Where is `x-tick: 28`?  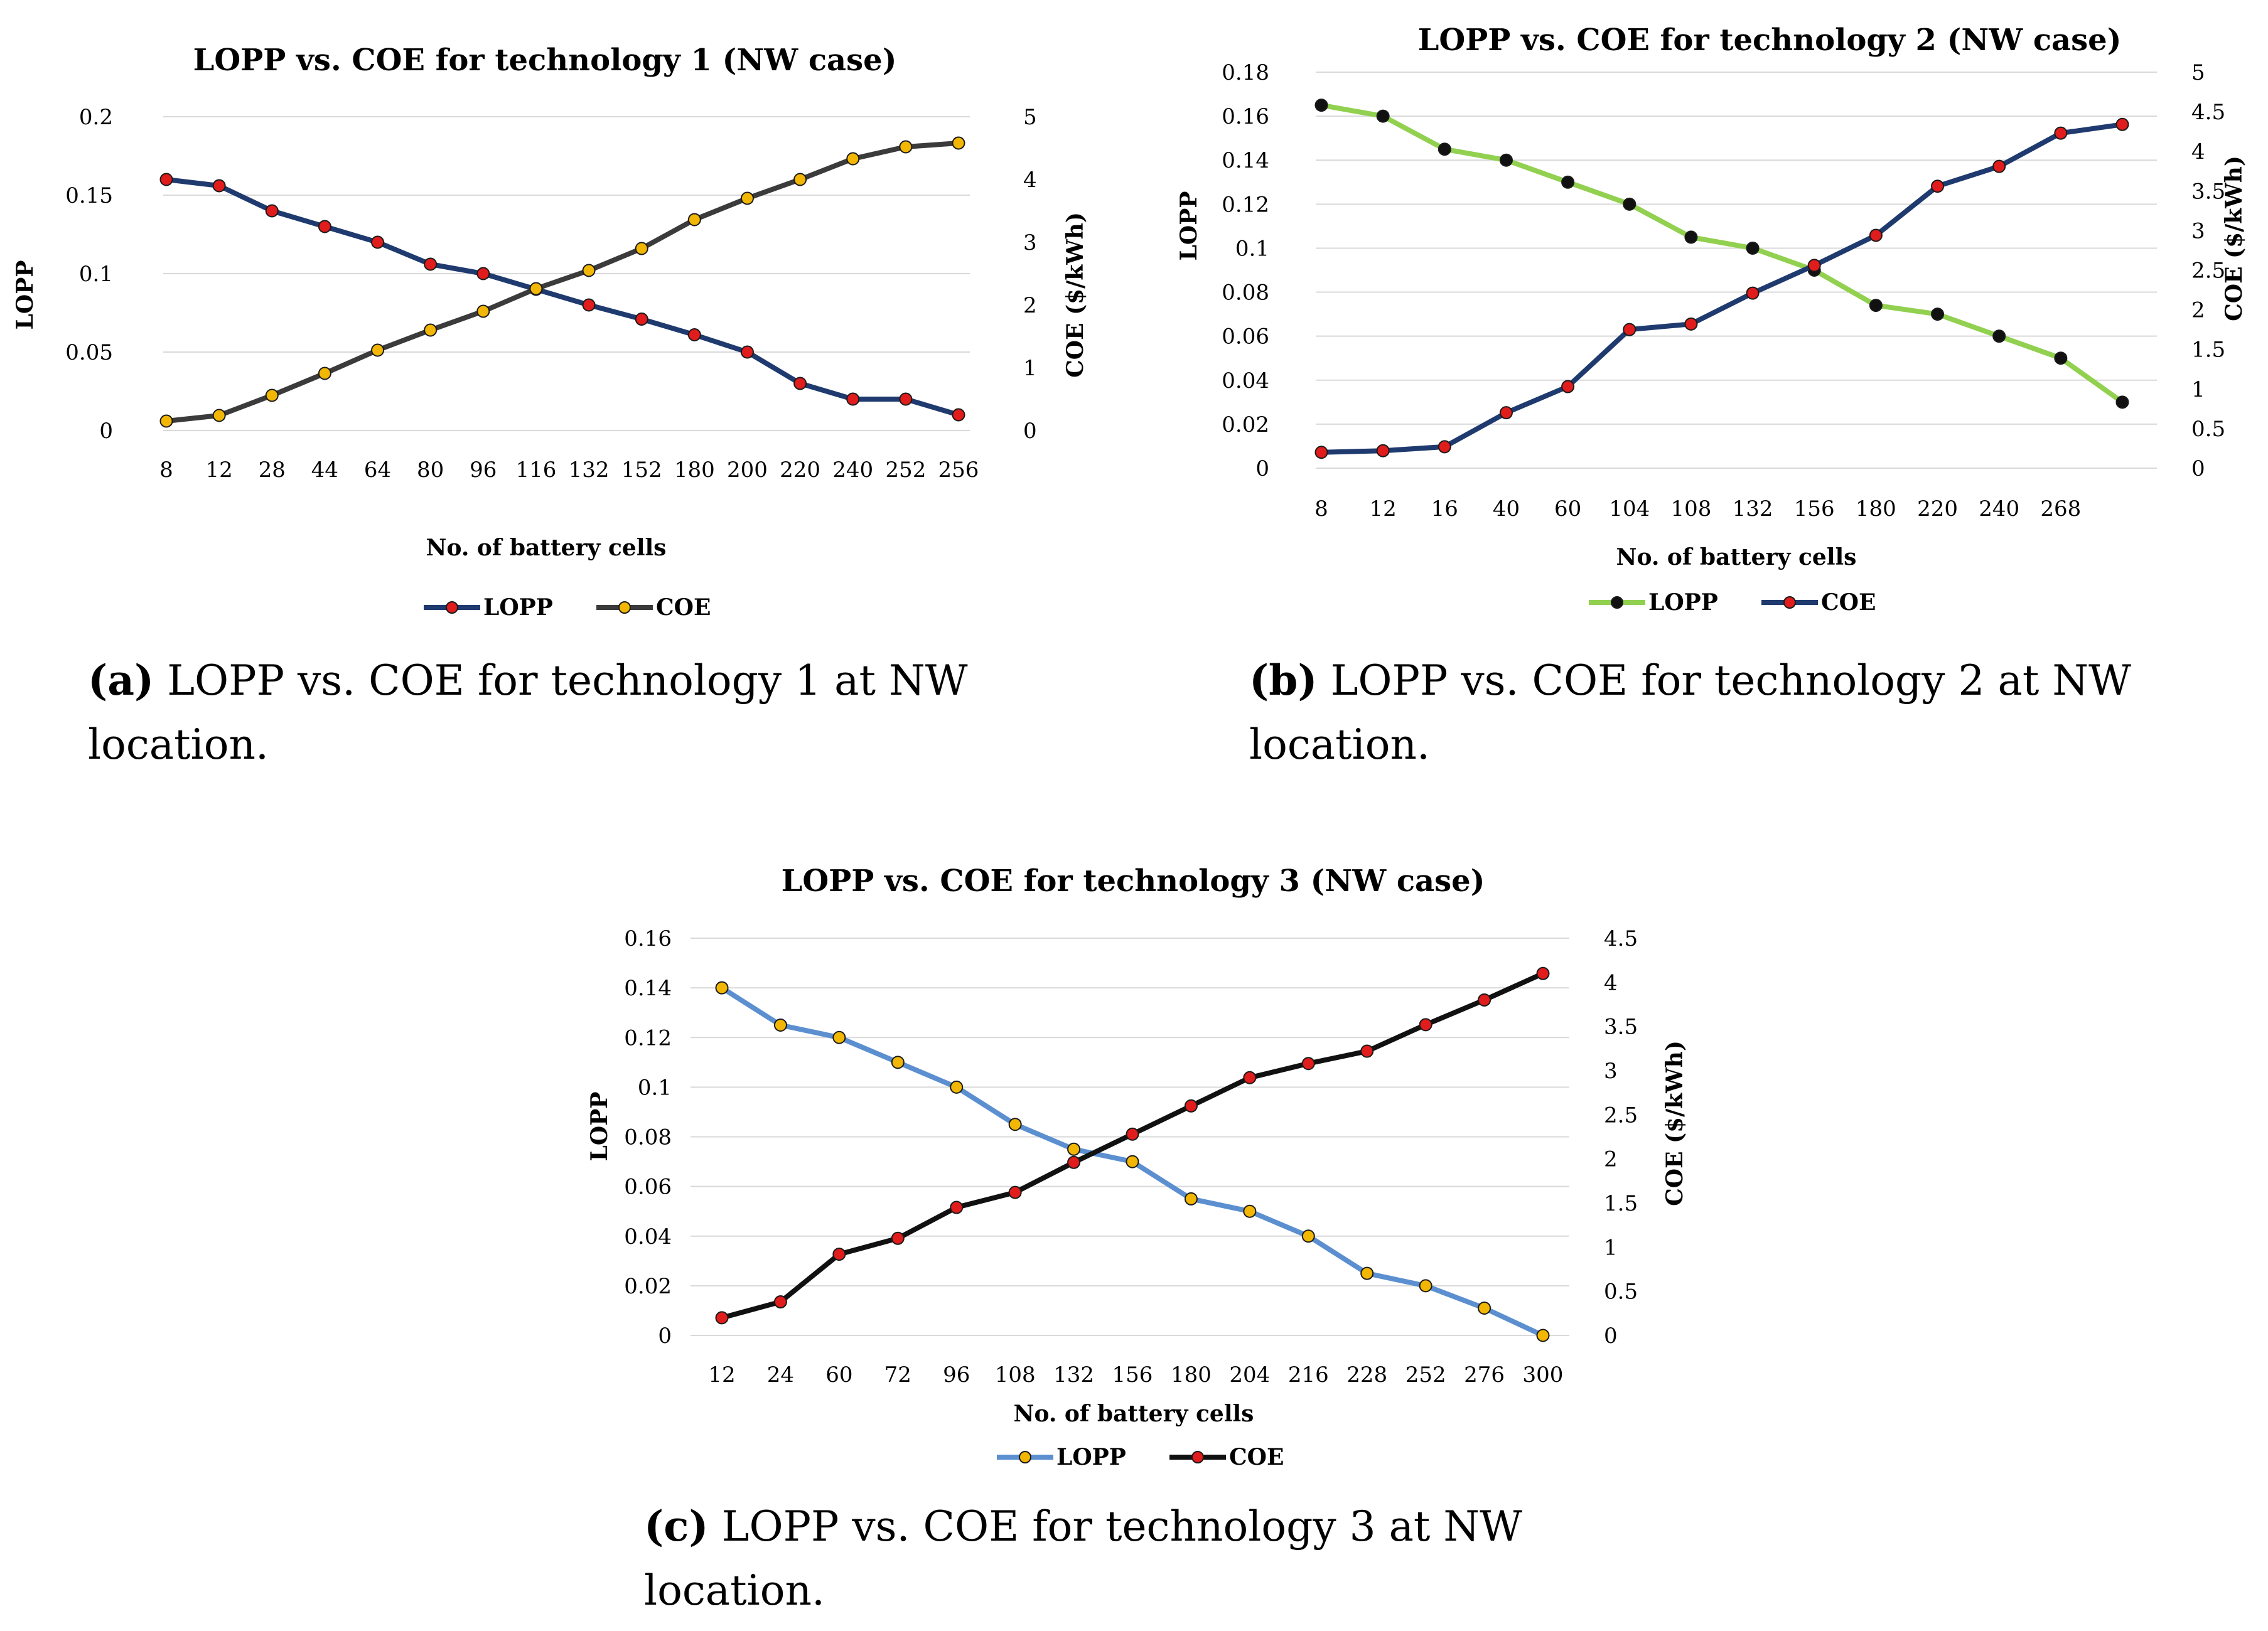
x-tick: 28 is located at coordinates (272, 470).